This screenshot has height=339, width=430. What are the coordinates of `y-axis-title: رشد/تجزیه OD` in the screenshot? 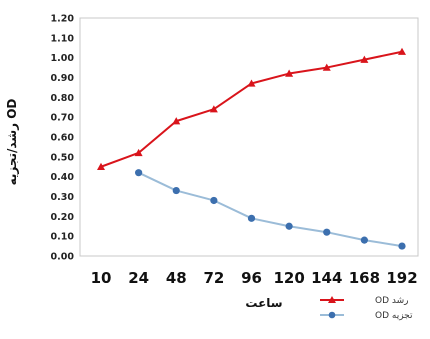 It's located at (12, 142).